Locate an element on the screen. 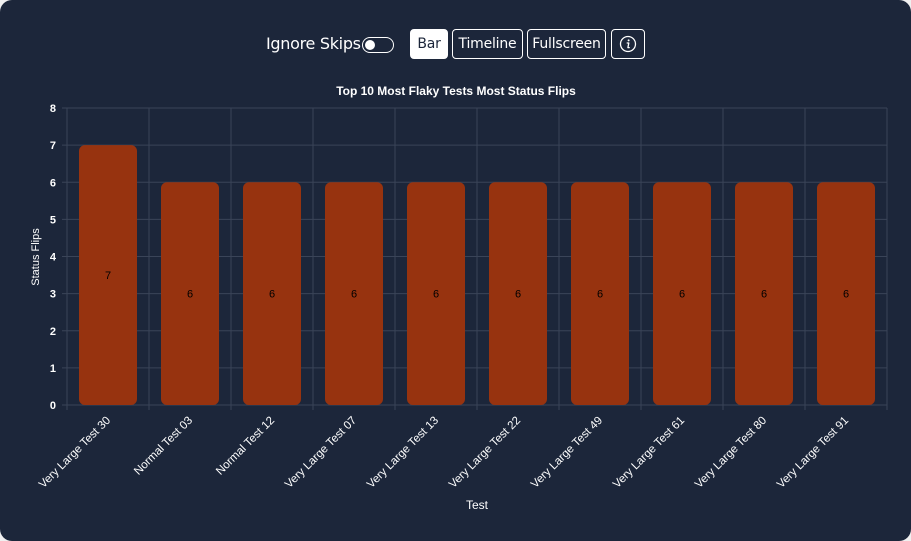 The width and height of the screenshot is (911, 541). x-tick-label: Very Large Test 22 is located at coordinates (485, 453).